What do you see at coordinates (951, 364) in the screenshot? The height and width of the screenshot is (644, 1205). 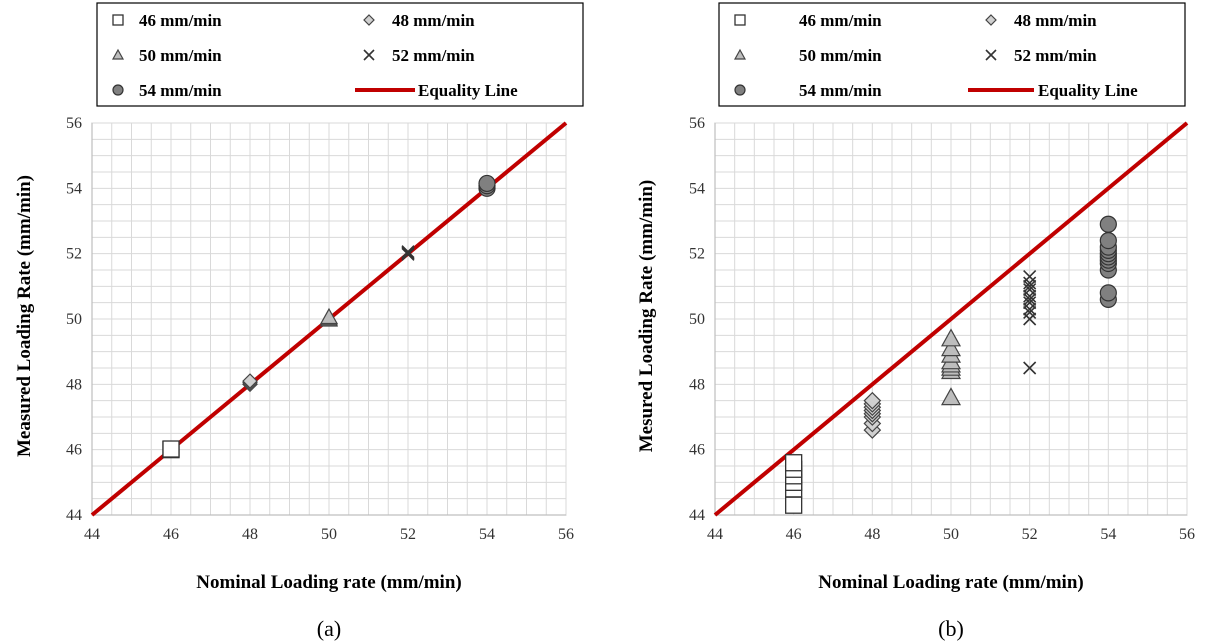 I see `points-b` at bounding box center [951, 364].